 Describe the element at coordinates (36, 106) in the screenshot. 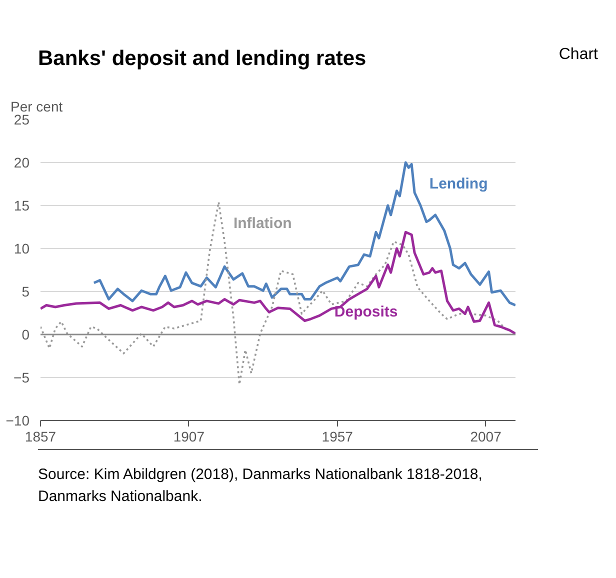

I see `y-axis-title: Per cent` at that location.